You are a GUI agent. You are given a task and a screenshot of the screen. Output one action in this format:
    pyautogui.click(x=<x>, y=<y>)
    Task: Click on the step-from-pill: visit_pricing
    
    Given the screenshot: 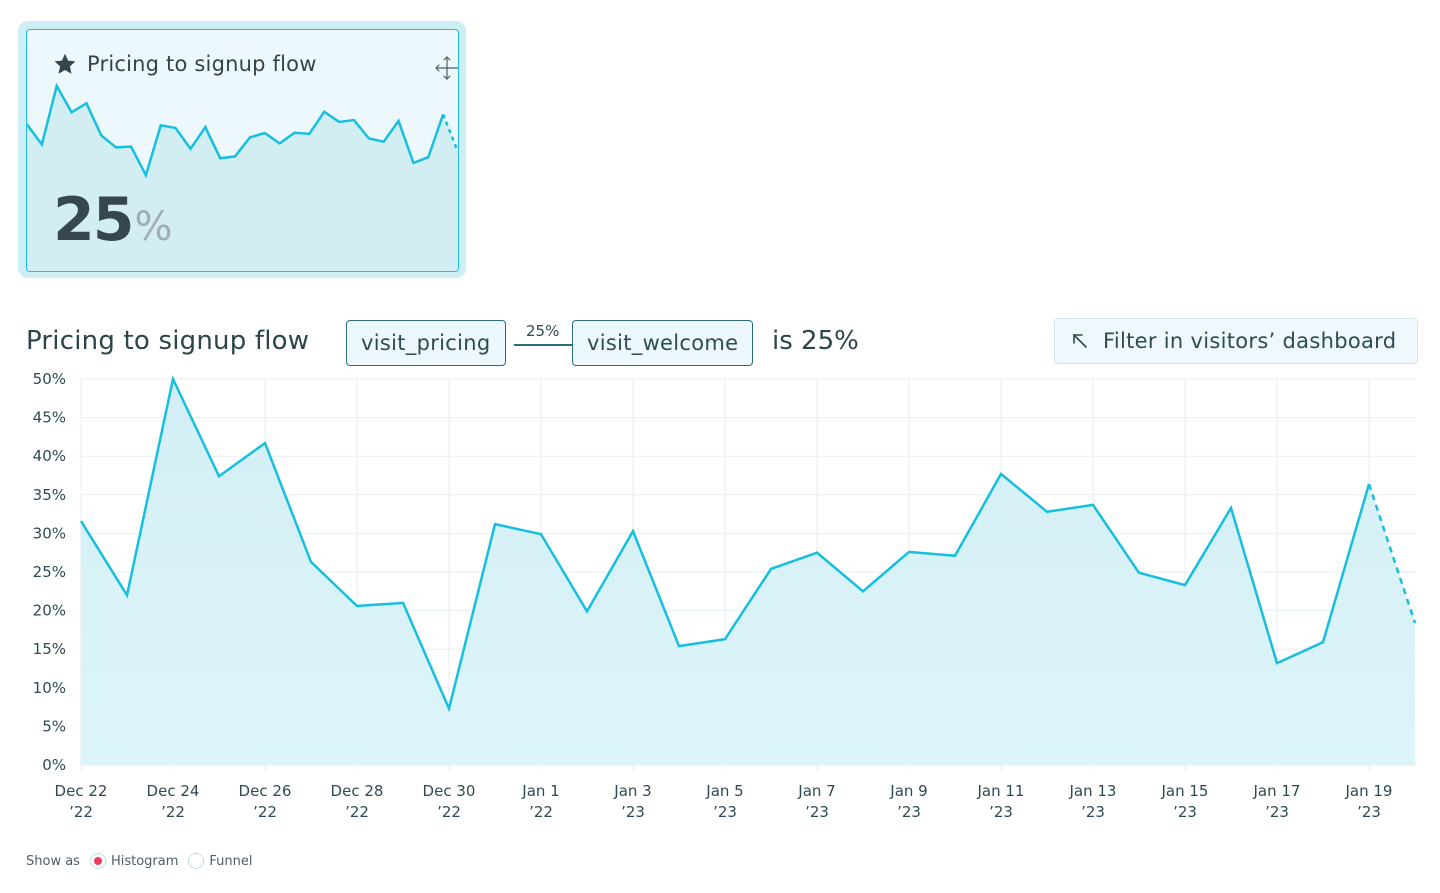 What is the action you would take?
    pyautogui.click(x=426, y=343)
    